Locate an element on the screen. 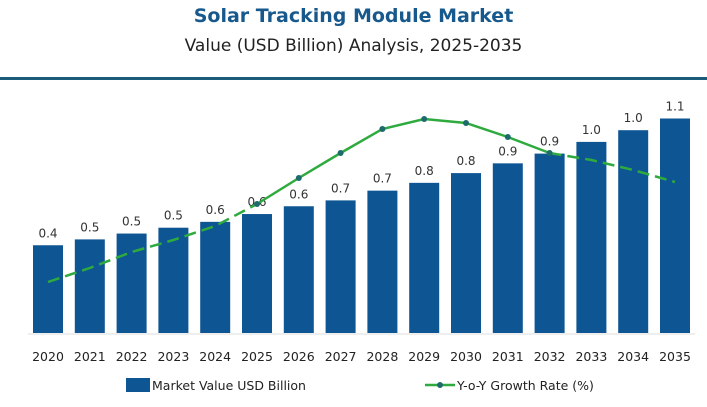 Image resolution: width=707 pixels, height=407 pixels. bar-label-2028: 0.7 is located at coordinates (382, 179).